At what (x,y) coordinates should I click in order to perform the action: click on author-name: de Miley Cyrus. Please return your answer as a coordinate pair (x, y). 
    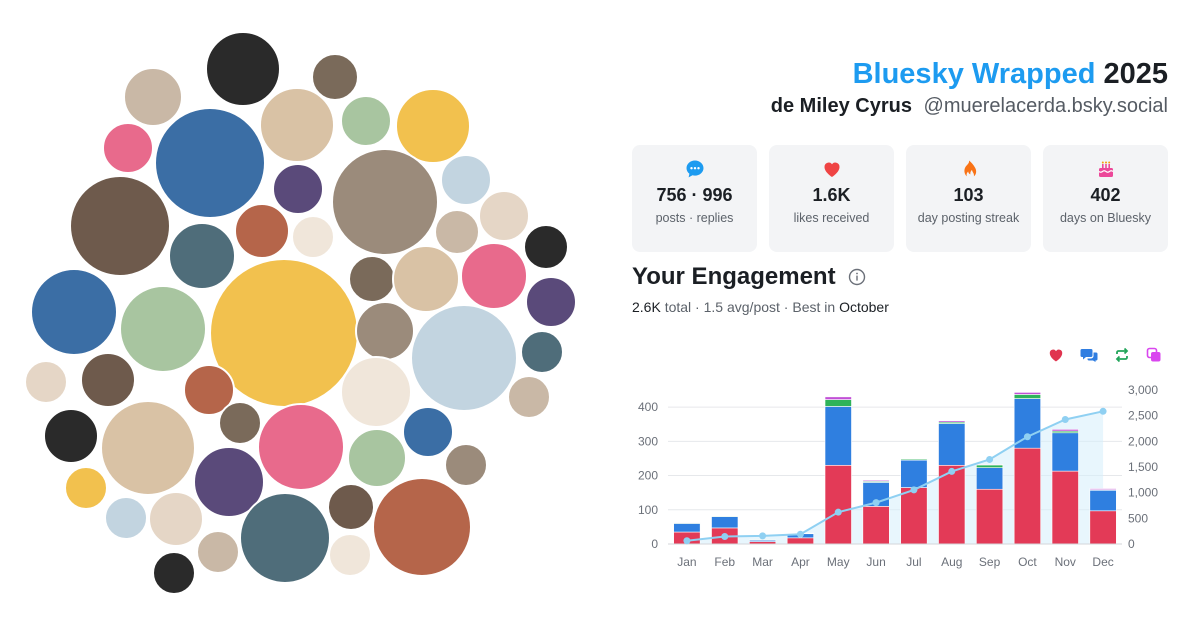
    Looking at the image, I should click on (841, 106).